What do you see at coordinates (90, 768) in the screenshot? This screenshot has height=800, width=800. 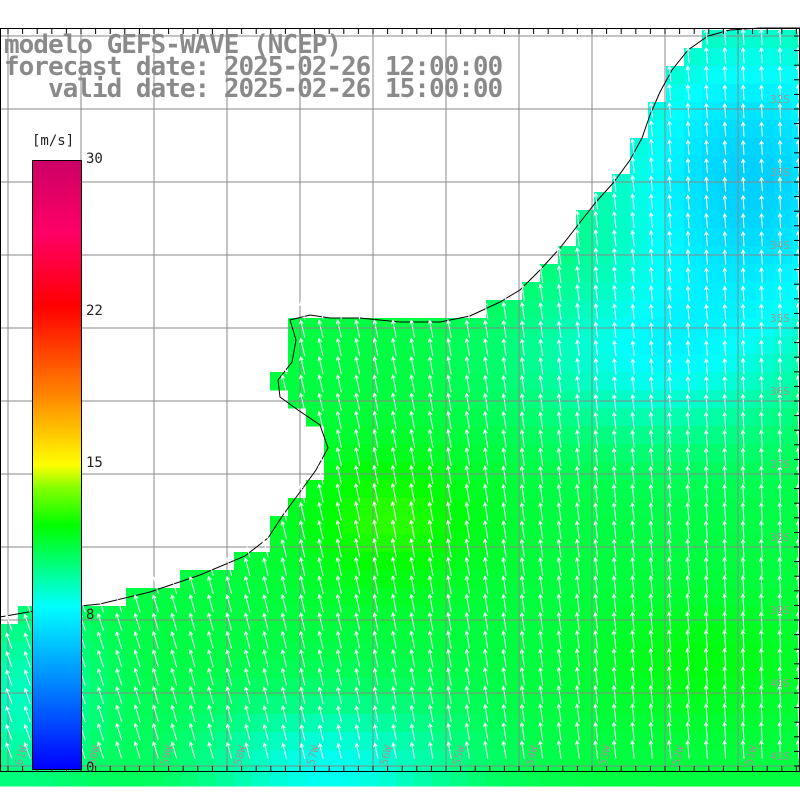 I see `colorbar-tick-0: 0` at bounding box center [90, 768].